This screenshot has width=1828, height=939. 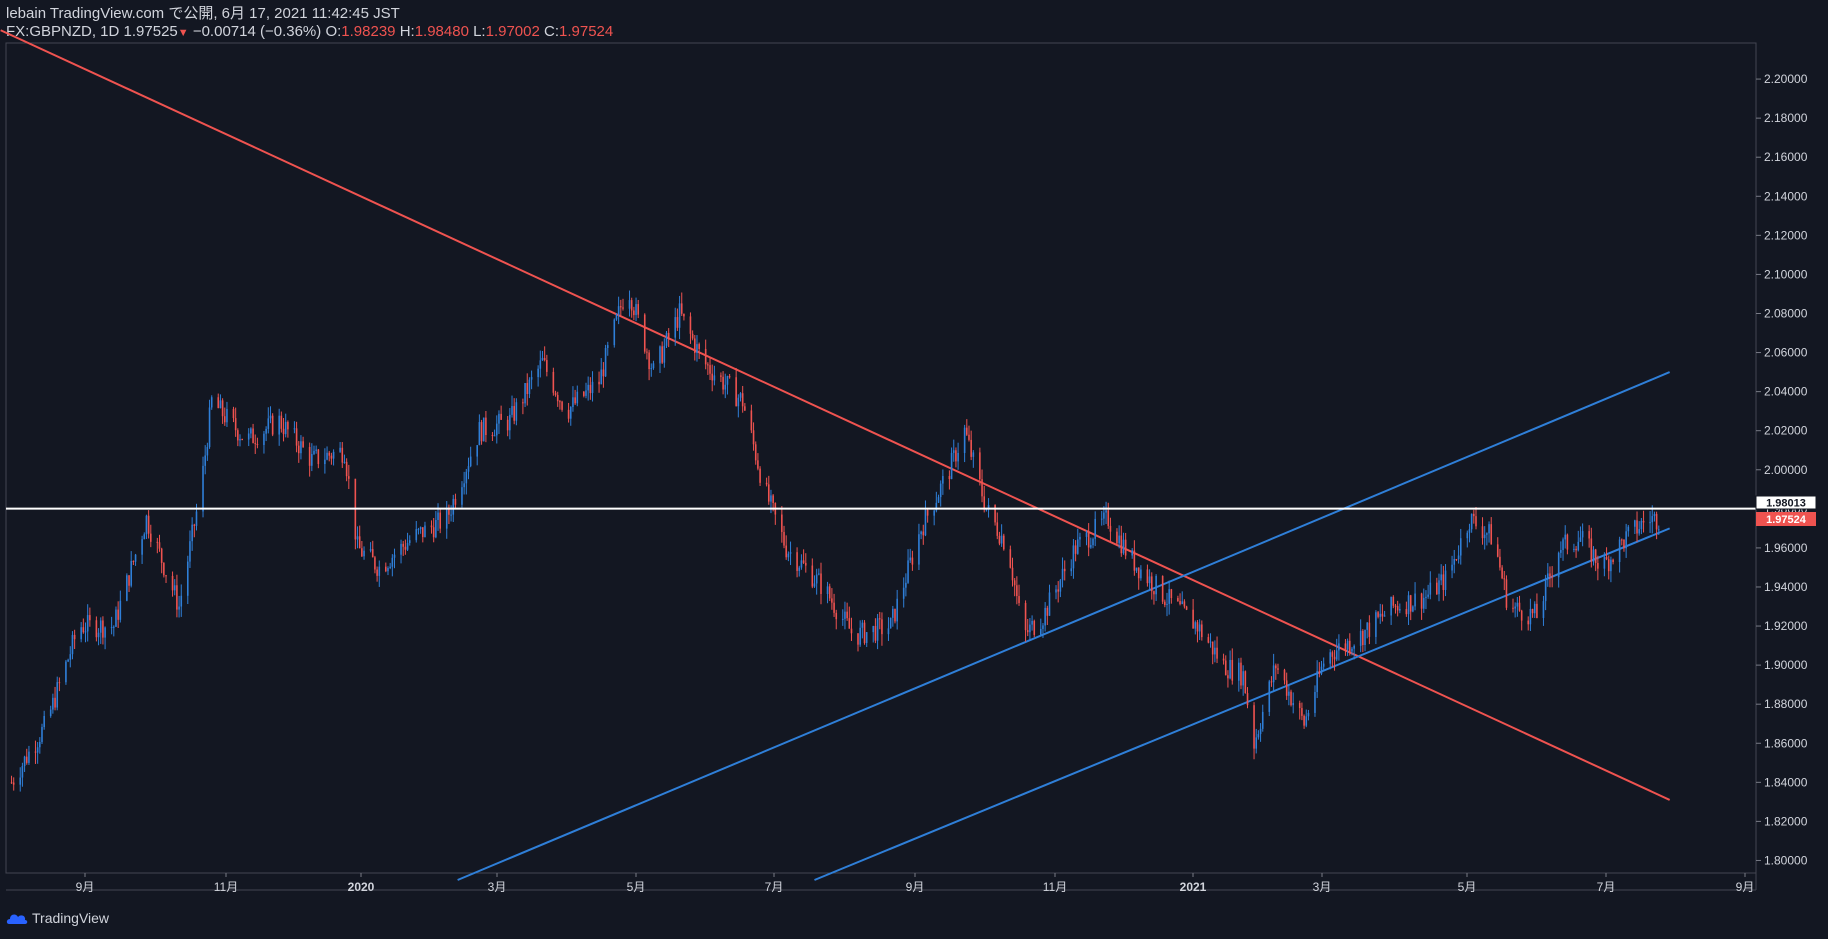 I want to click on low-label: L:, so click(x=479, y=31).